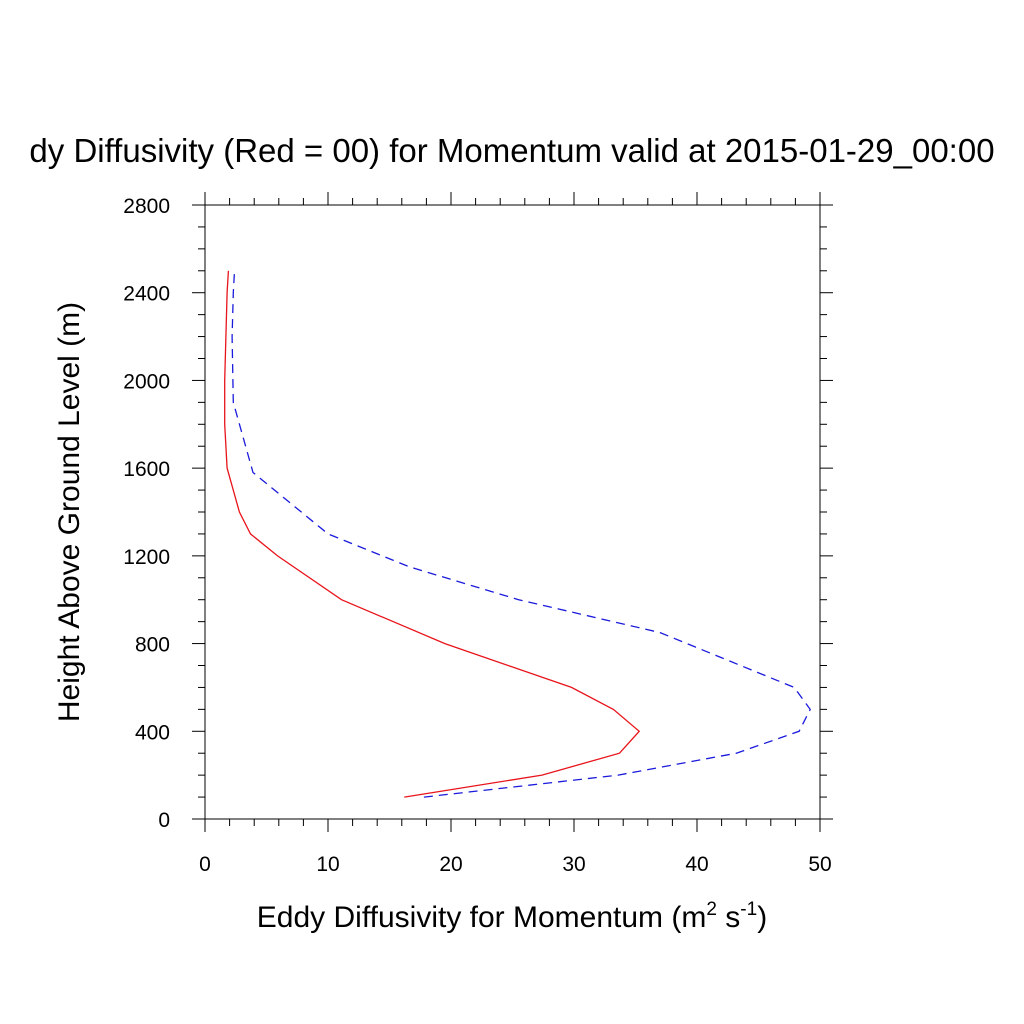  I want to click on x-axis-label-main: Eddy Diffusivity for Momentum (m, so click(482, 917).